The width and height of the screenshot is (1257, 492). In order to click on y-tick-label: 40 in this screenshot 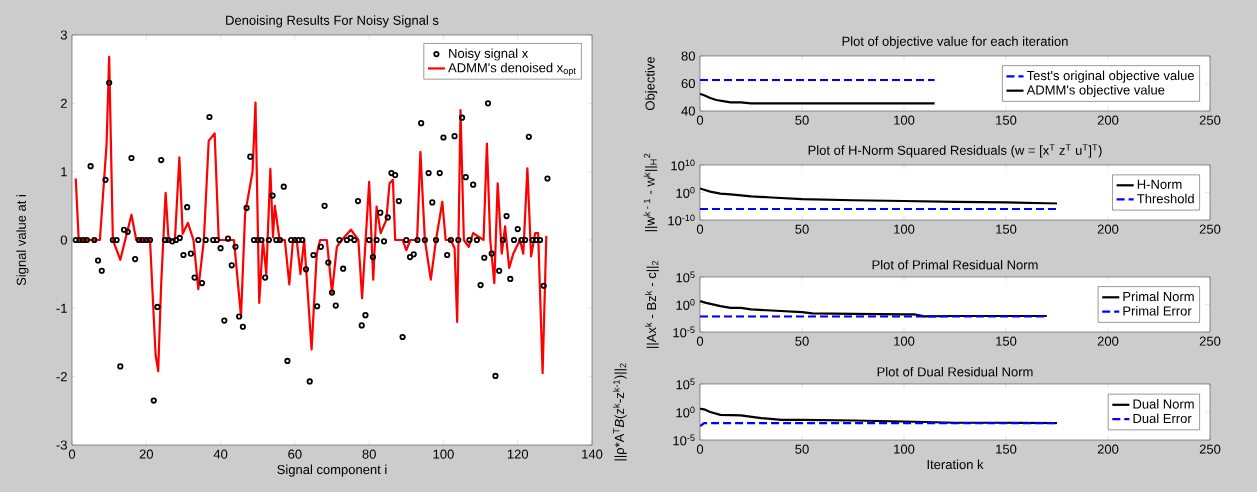, I will do `click(688, 111)`.